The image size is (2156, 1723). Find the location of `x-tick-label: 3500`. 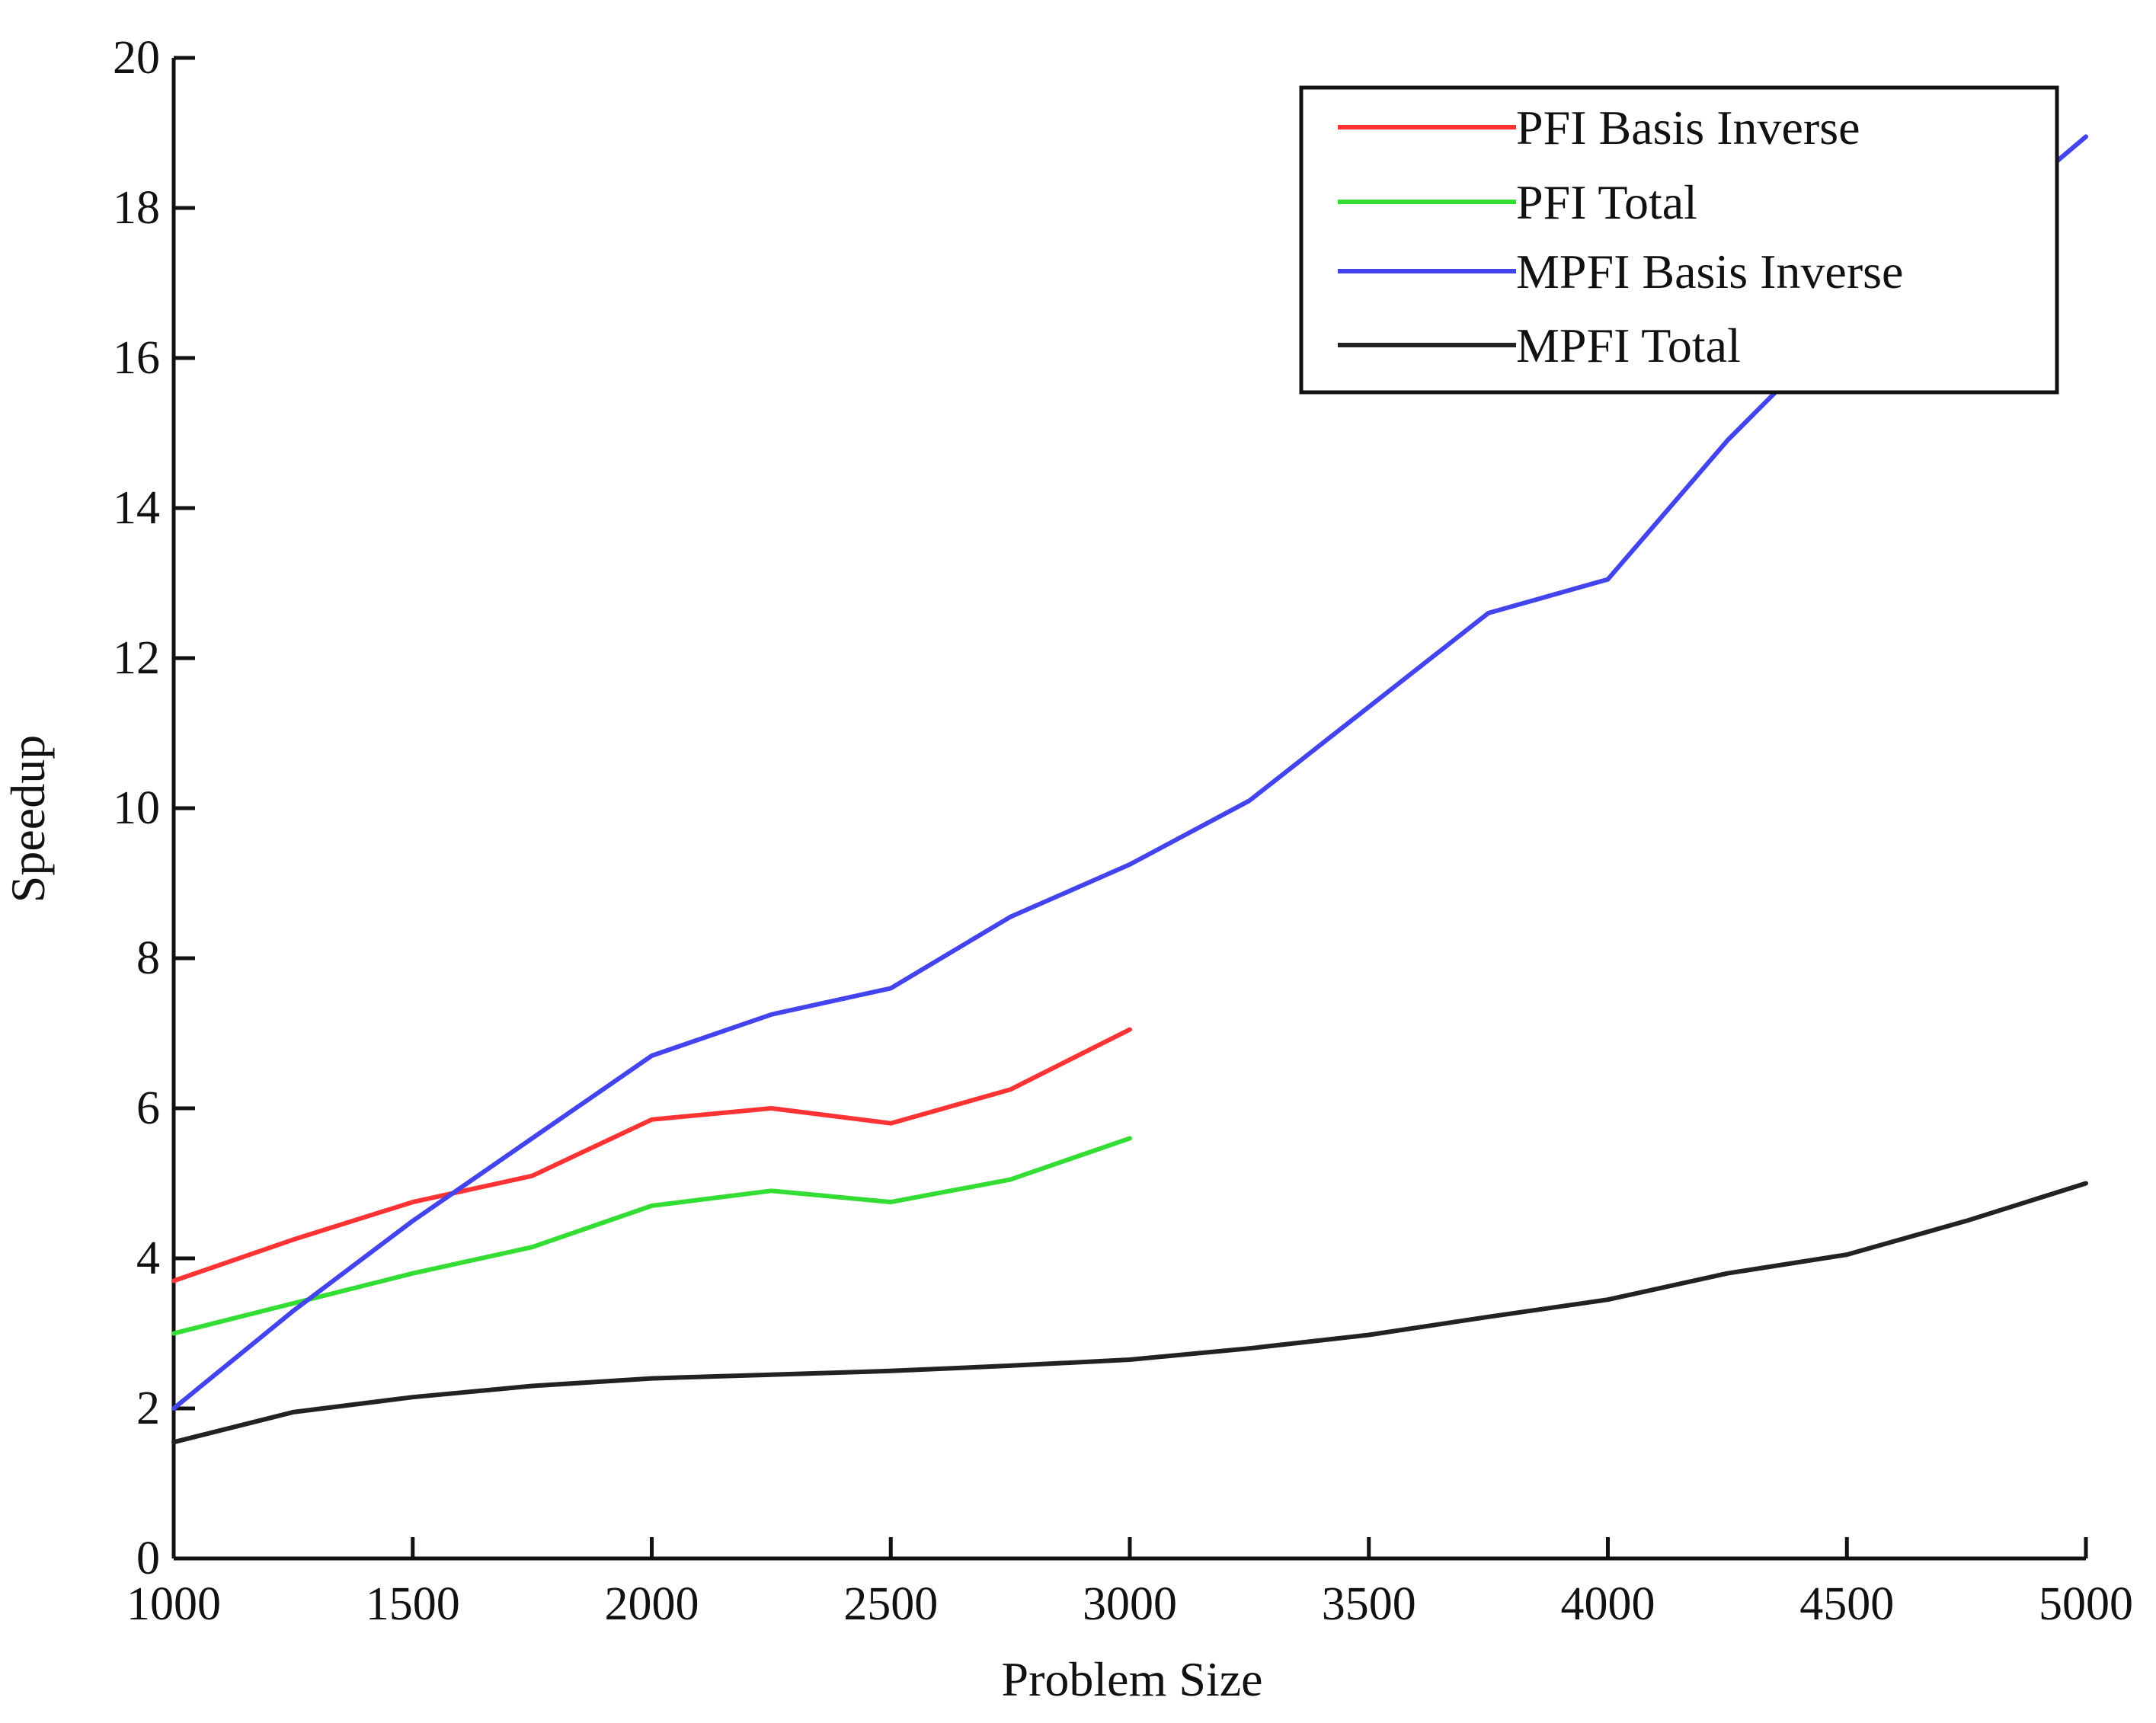

x-tick-label: 3500 is located at coordinates (1369, 1604).